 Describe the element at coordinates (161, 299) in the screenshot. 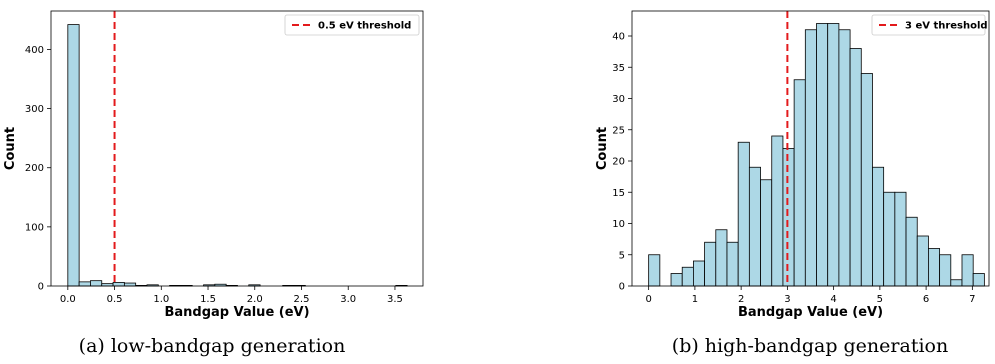

I see `x-tick-label: 1.0` at that location.